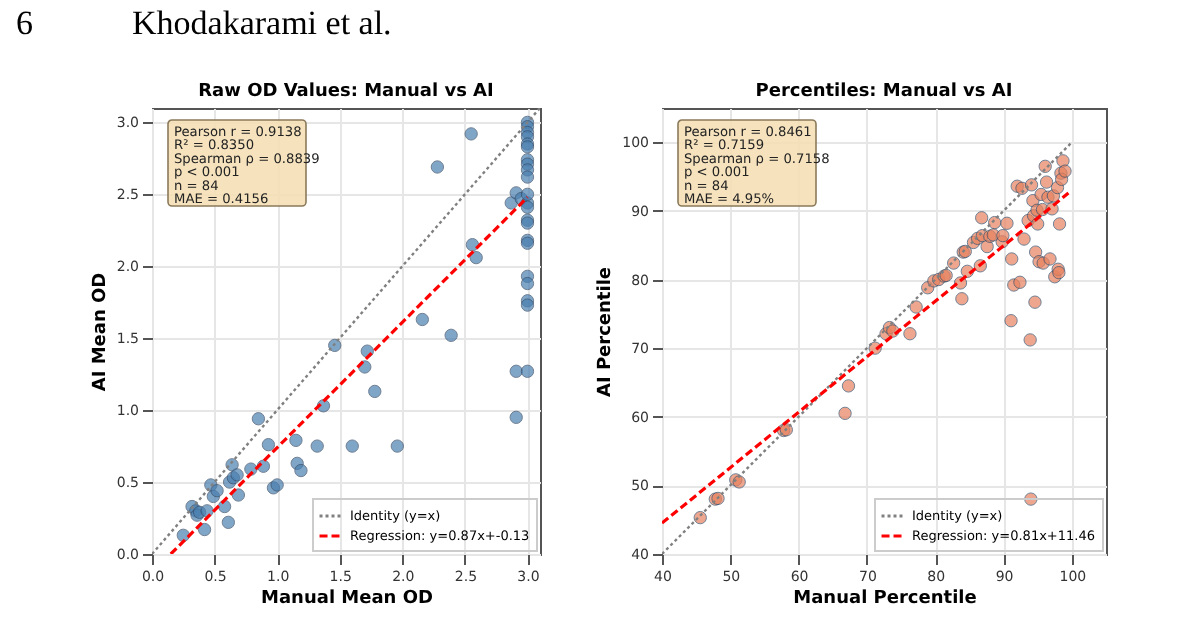 This screenshot has height=624, width=1202. I want to click on chart-title: Raw OD Values: Manual vs AI, so click(346, 92).